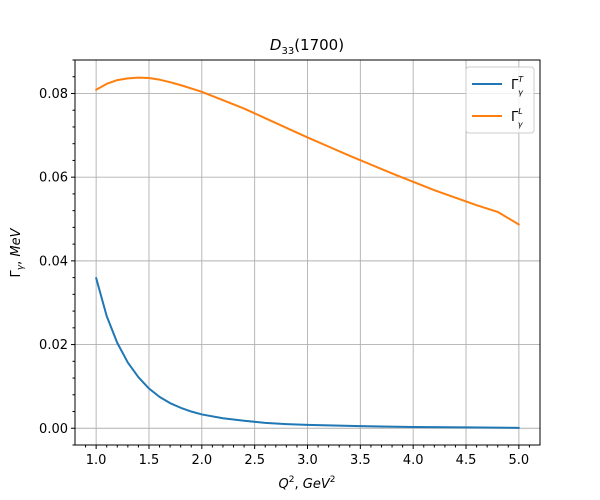  What do you see at coordinates (96, 460) in the screenshot?
I see `x-tick-label: 1.0` at bounding box center [96, 460].